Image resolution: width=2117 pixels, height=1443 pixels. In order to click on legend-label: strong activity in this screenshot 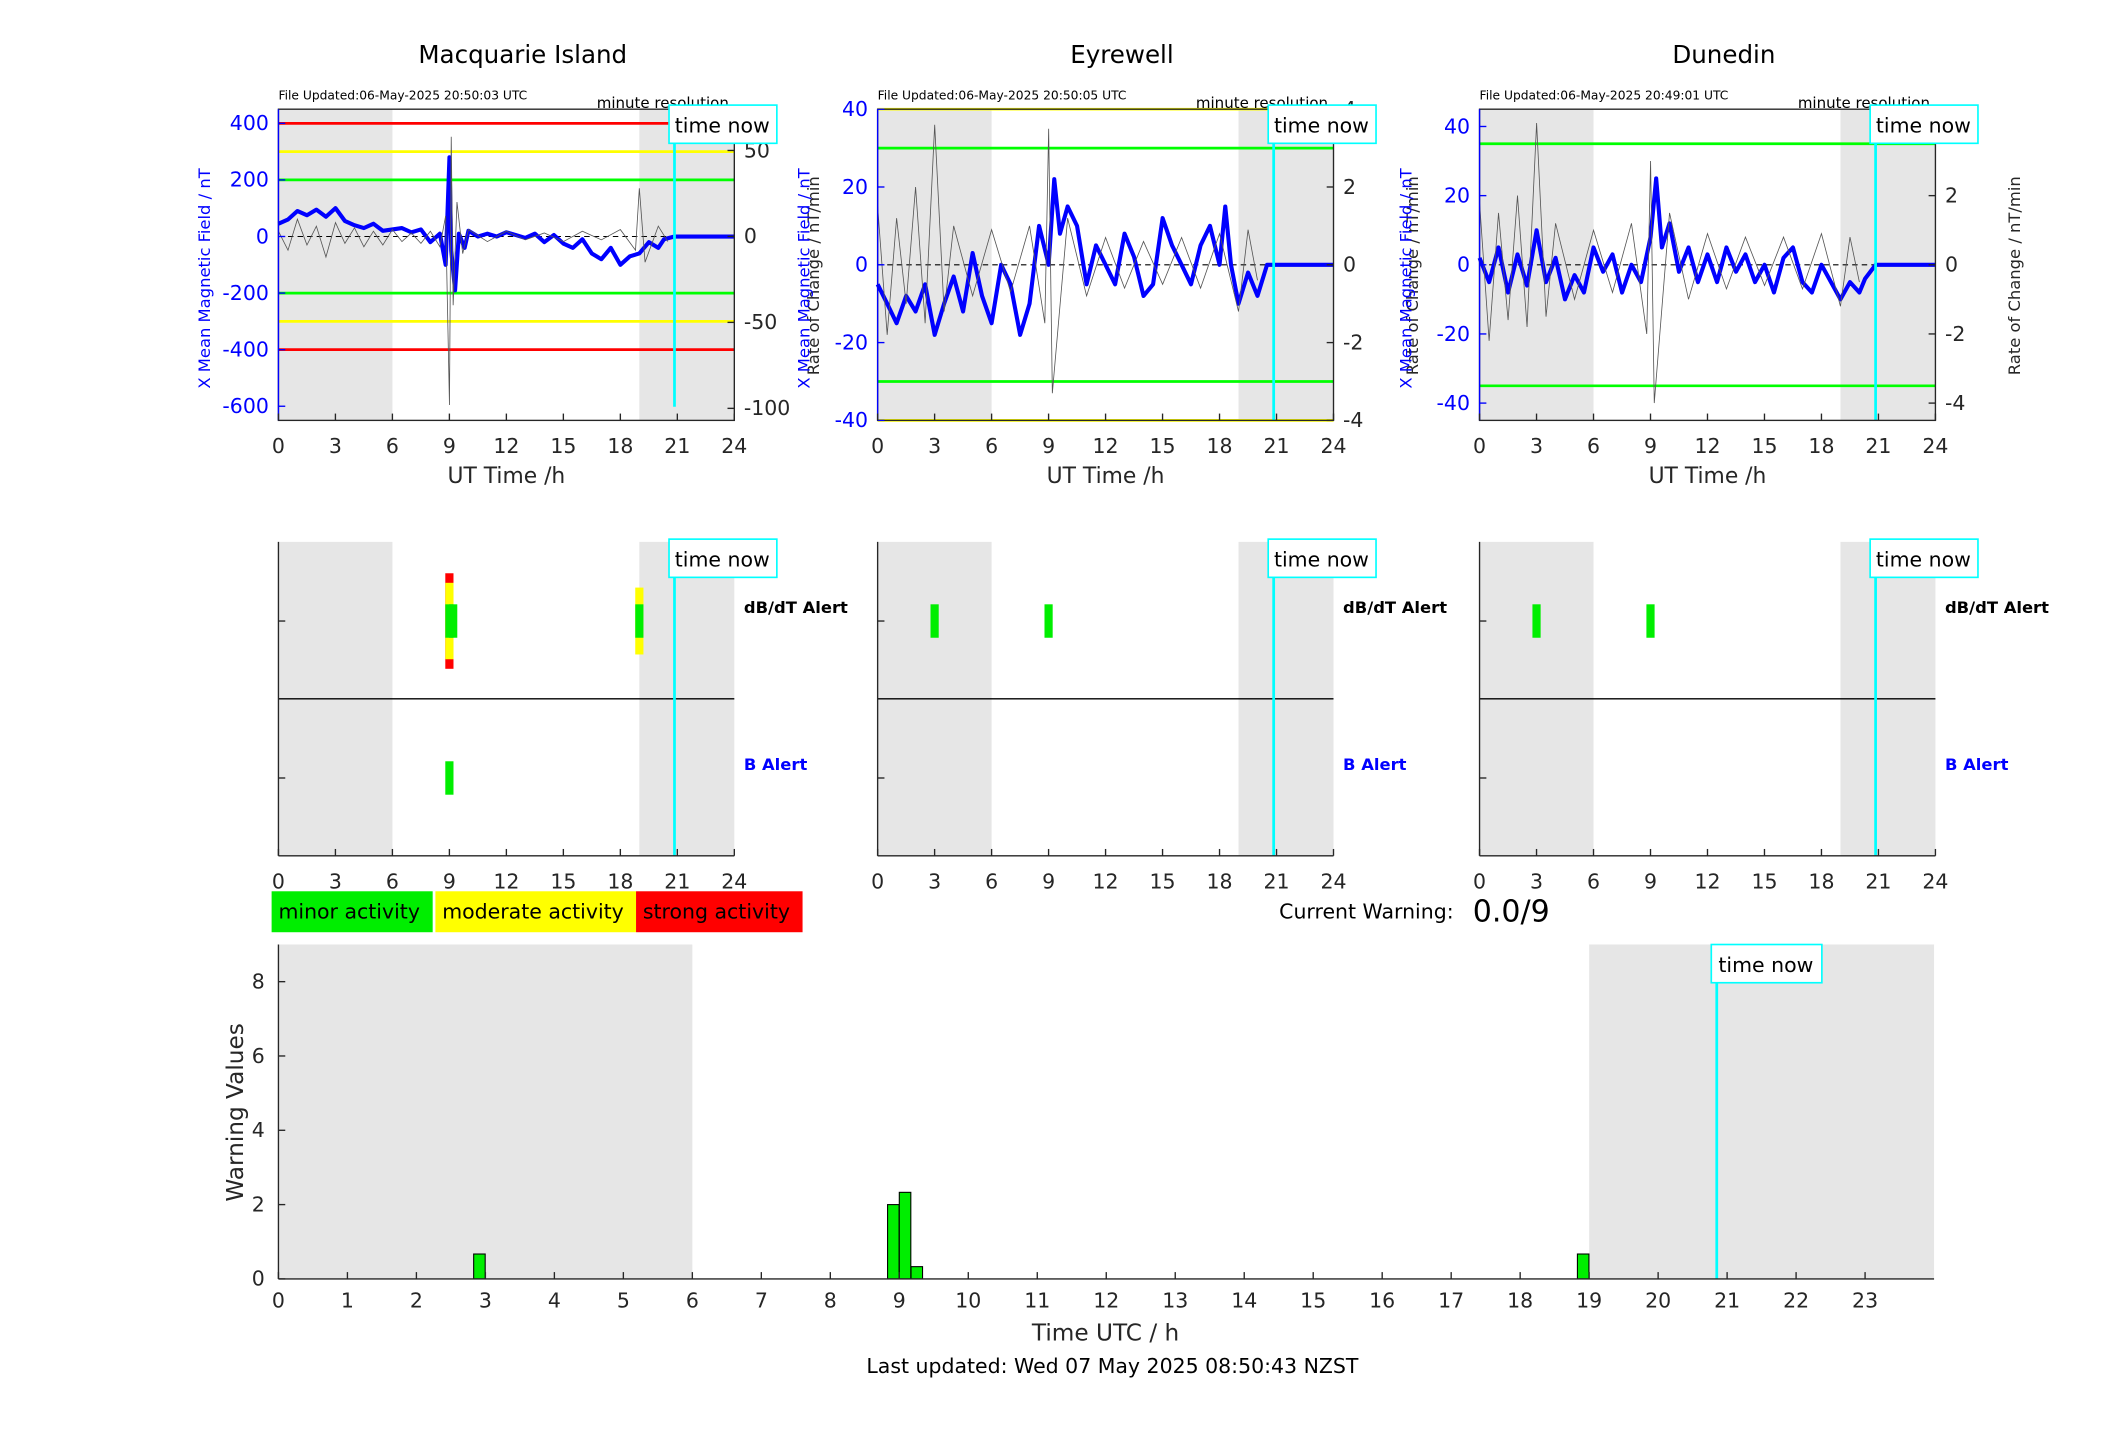, I will do `click(716, 912)`.